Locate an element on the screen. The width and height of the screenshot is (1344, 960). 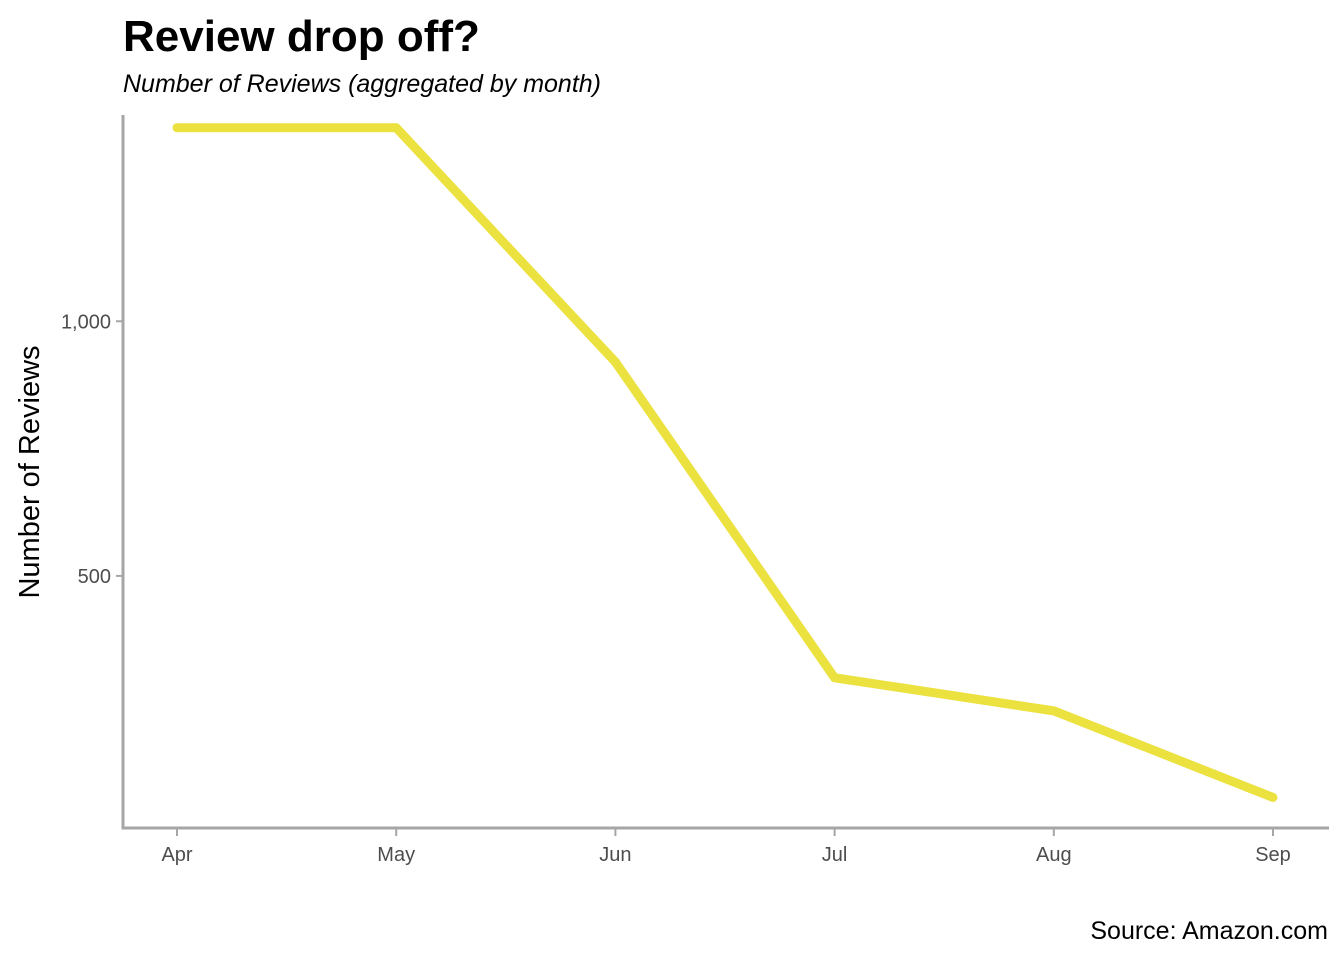
x-tick-label: Jun is located at coordinates (615, 855).